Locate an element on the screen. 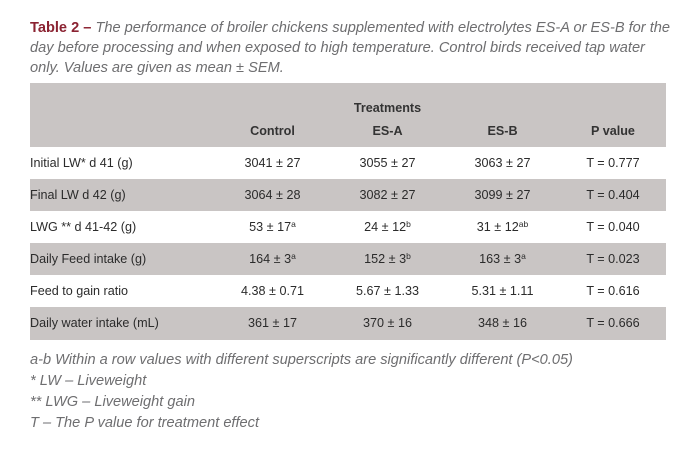 This screenshot has height=457, width=695. cell-es-b: 31 ± 12ab is located at coordinates (502, 226).